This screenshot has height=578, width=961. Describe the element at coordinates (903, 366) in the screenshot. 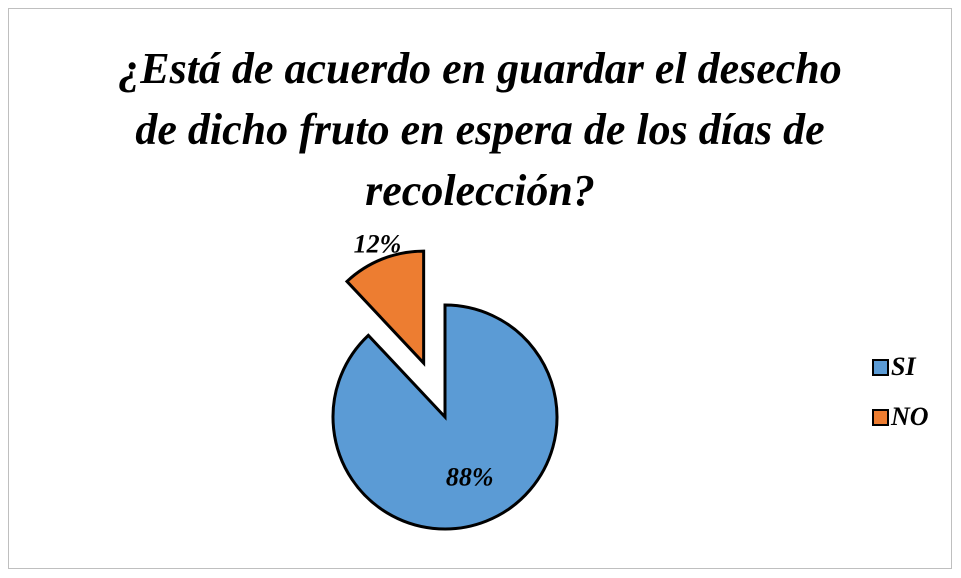

I see `legend-label: SI` at that location.